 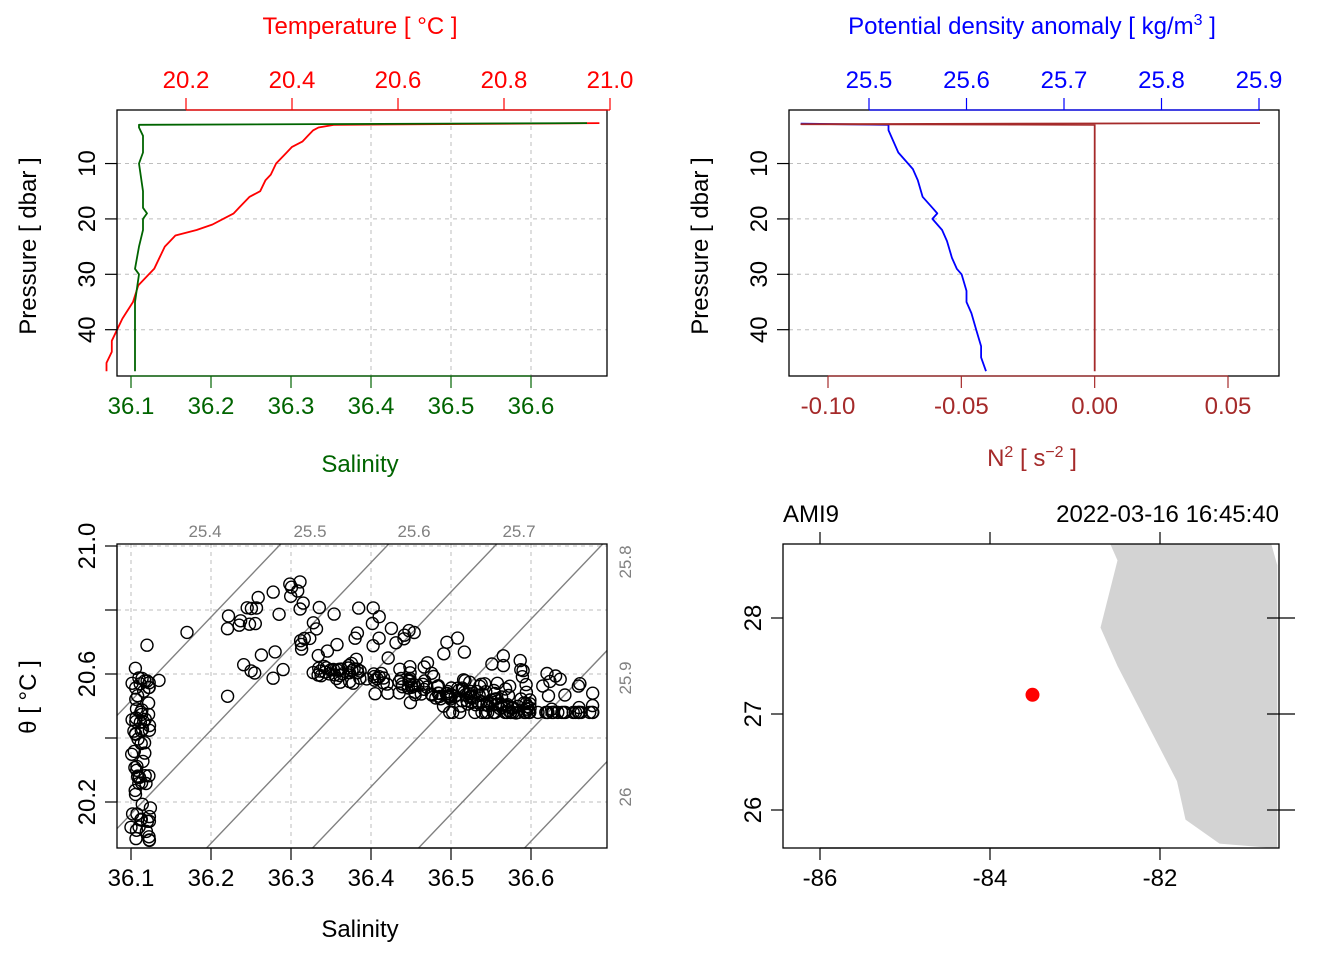 I want to click on station-marker, so click(x=1032, y=694).